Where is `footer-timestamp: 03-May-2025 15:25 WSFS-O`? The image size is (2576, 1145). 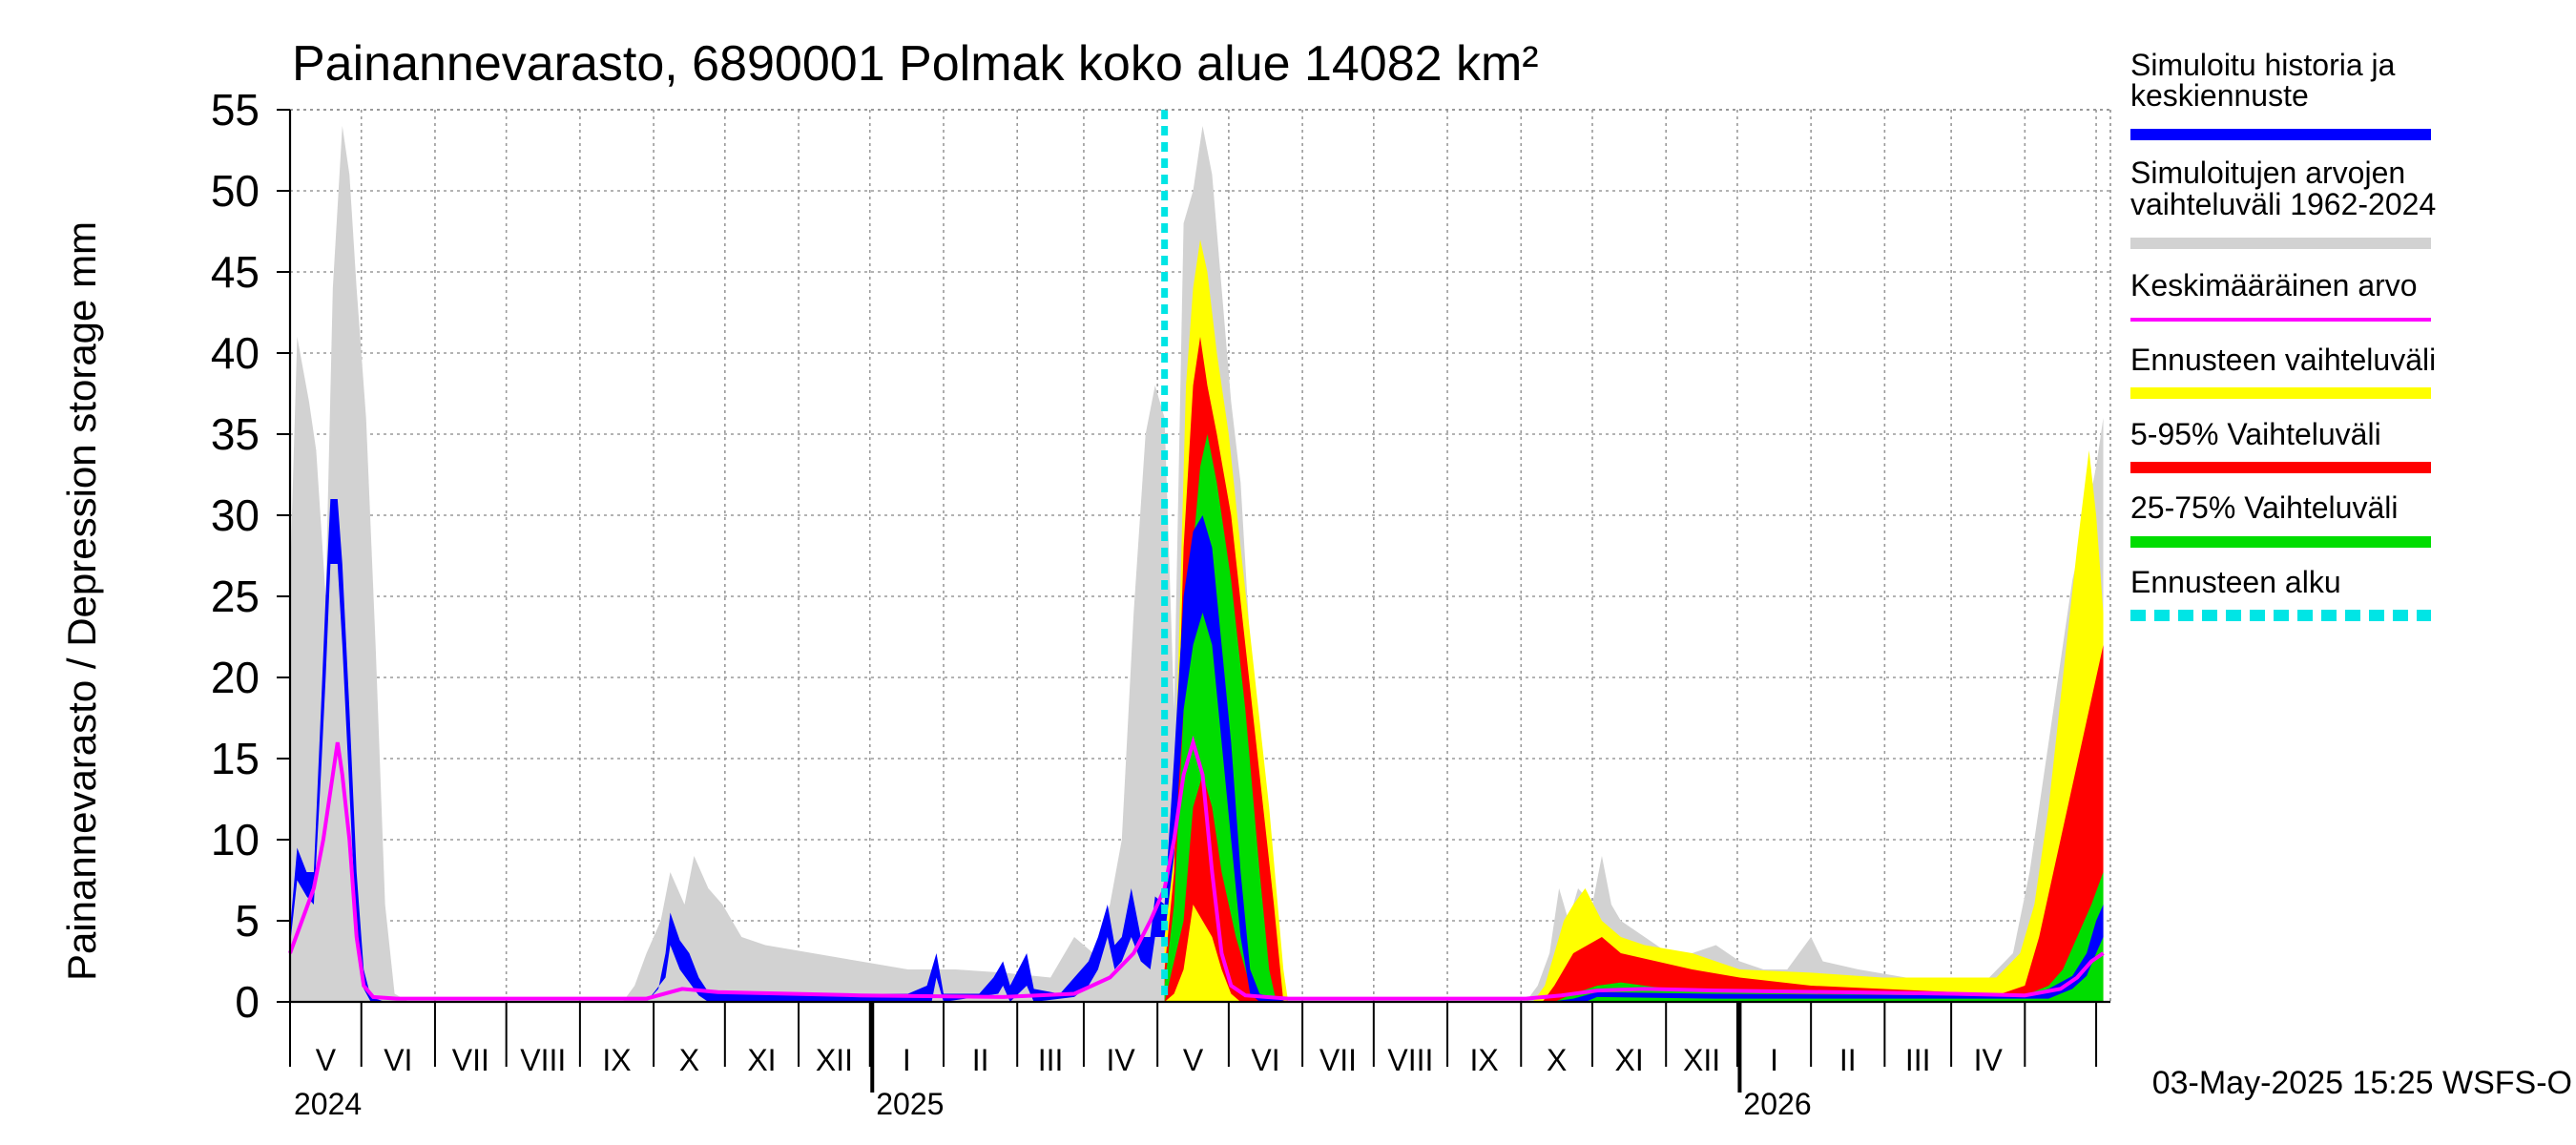
footer-timestamp: 03-May-2025 15:25 WSFS-O is located at coordinates (2362, 1083).